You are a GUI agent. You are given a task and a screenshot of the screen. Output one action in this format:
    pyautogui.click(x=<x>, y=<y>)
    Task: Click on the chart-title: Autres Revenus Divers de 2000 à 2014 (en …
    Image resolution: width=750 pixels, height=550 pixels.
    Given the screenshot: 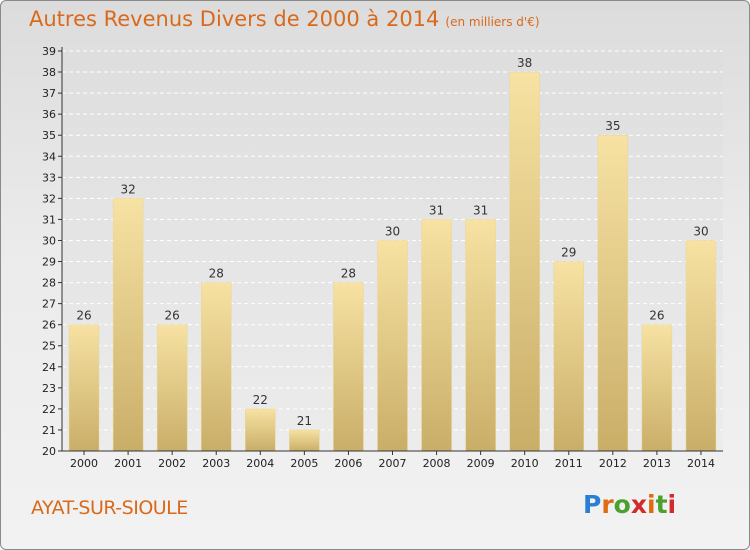 What is the action you would take?
    pyautogui.click(x=284, y=19)
    